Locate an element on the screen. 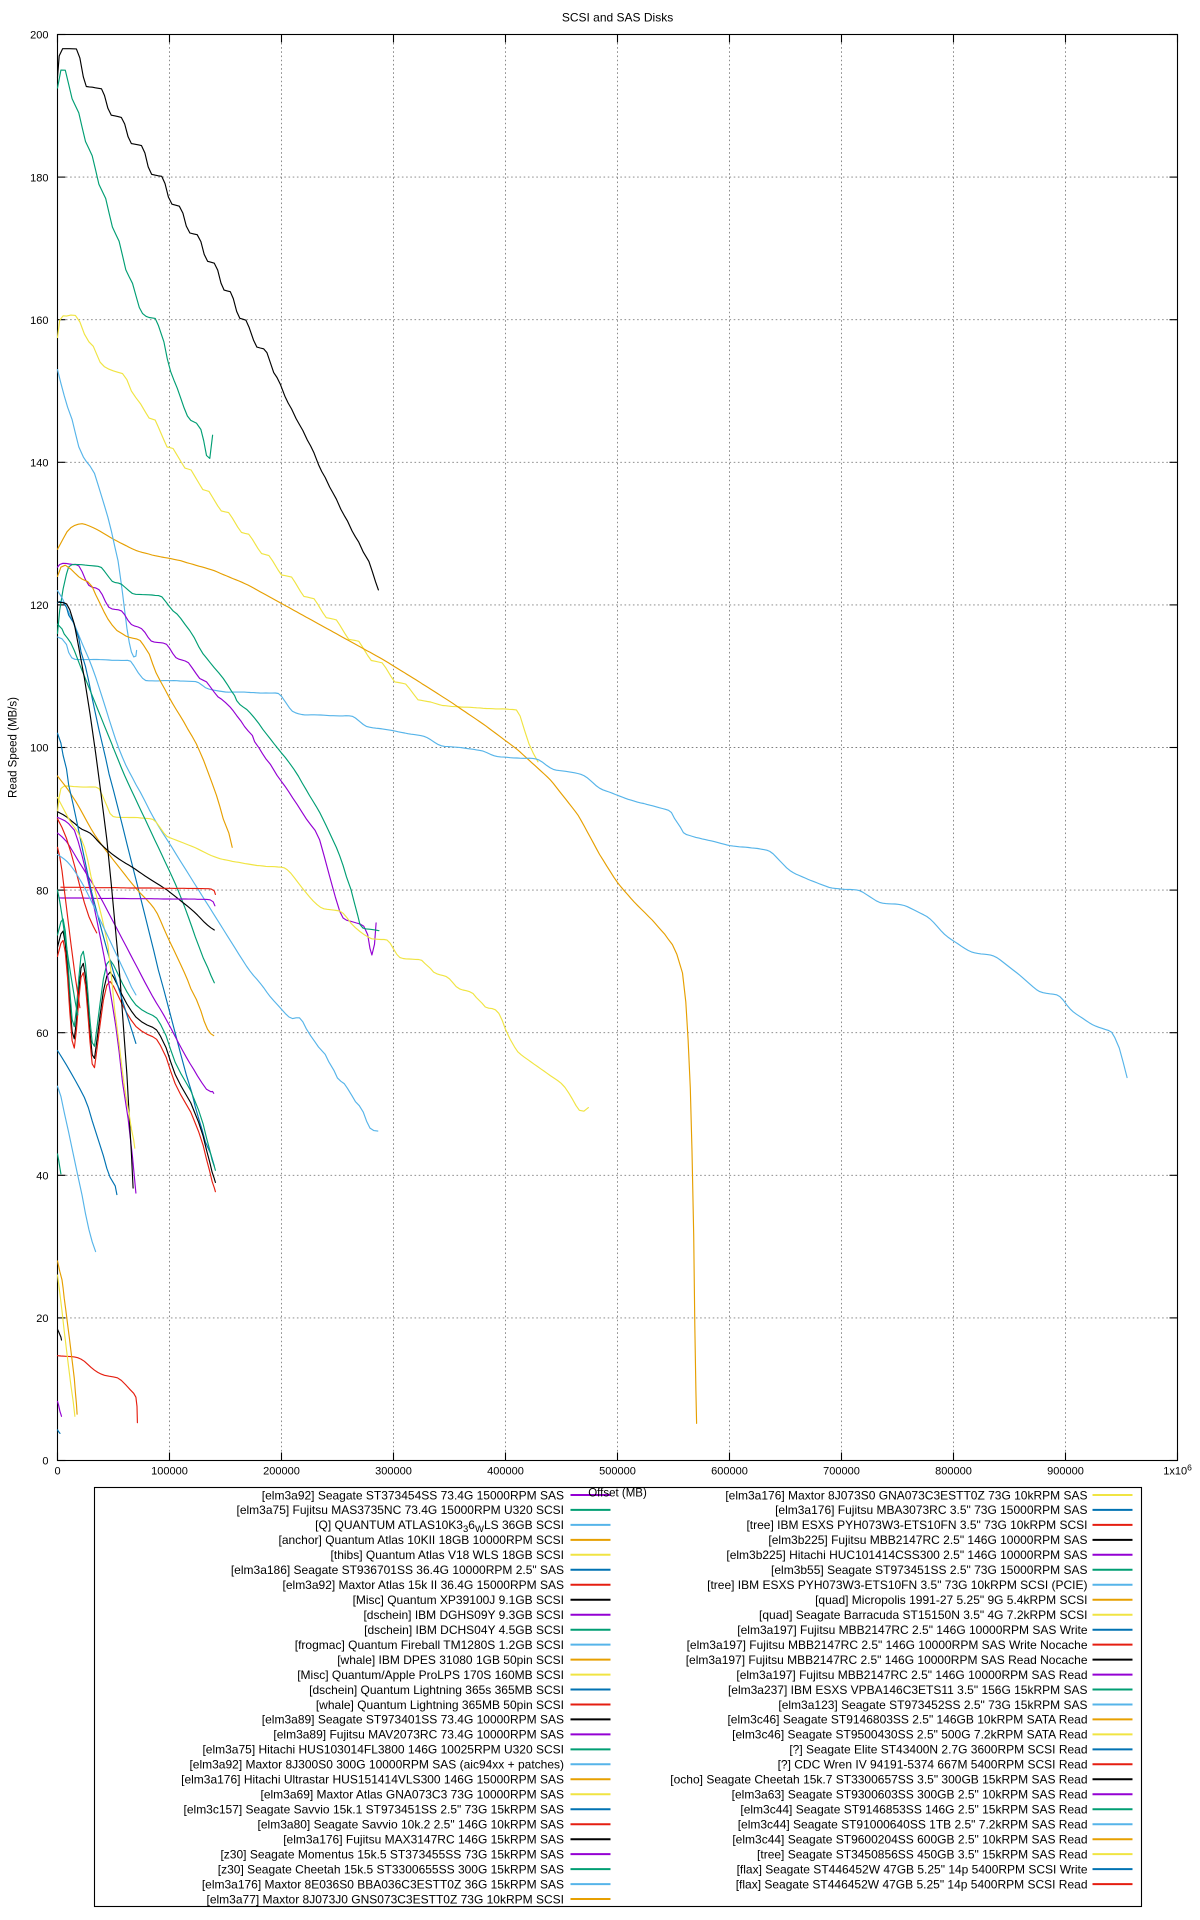 The image size is (1200, 1920). svg-text: 400000 is located at coordinates (505, 1472).